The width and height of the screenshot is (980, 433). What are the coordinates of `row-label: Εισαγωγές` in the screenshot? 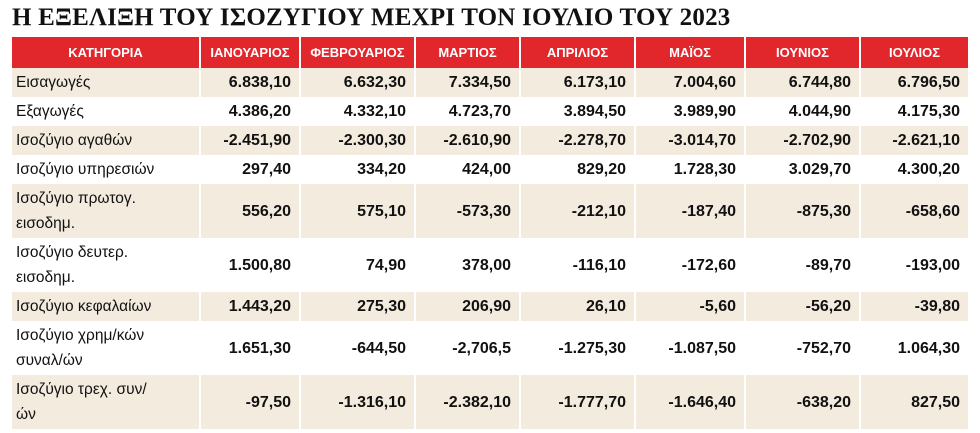 It's located at (53, 82).